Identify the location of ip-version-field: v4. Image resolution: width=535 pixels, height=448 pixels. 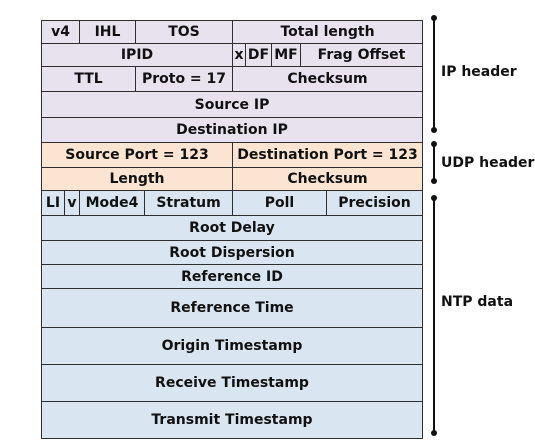
(60, 32).